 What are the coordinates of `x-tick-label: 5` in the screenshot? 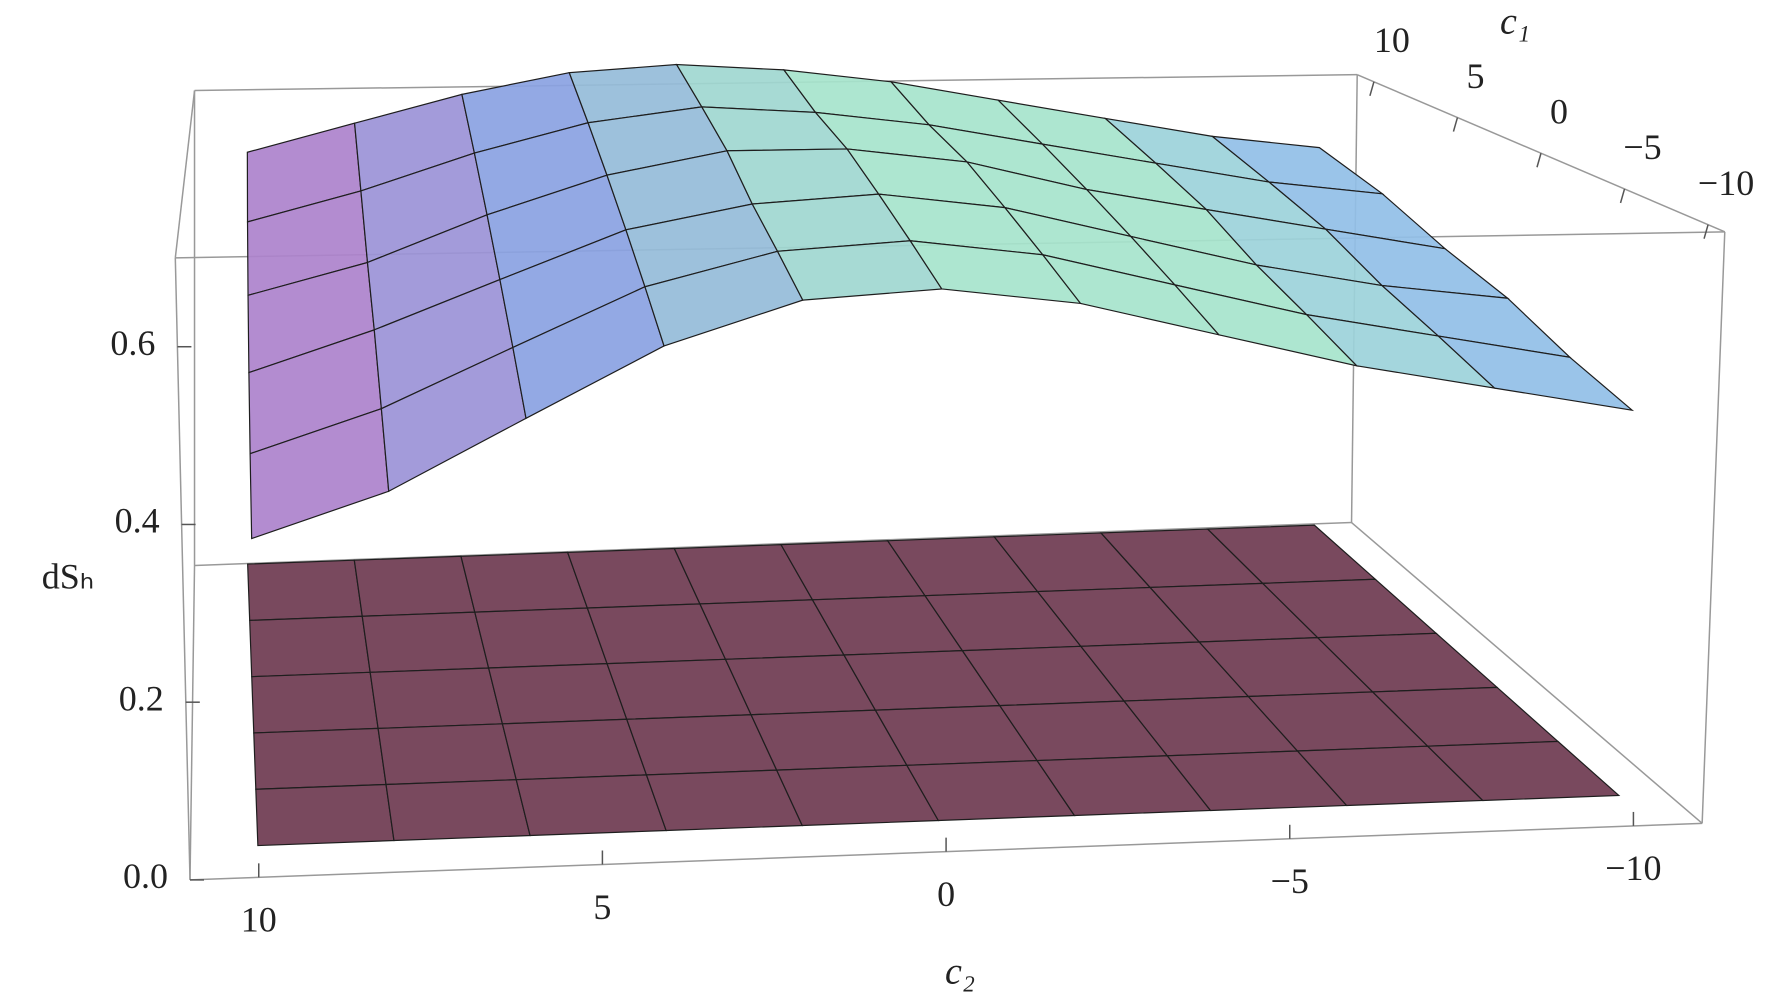 It's located at (602, 907).